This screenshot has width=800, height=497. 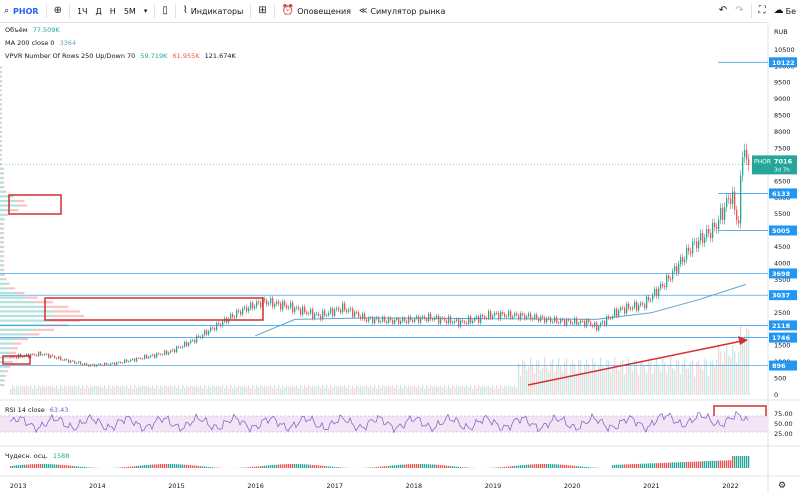 What do you see at coordinates (146, 11) in the screenshot?
I see `interval-dropdown: ▾` at bounding box center [146, 11].